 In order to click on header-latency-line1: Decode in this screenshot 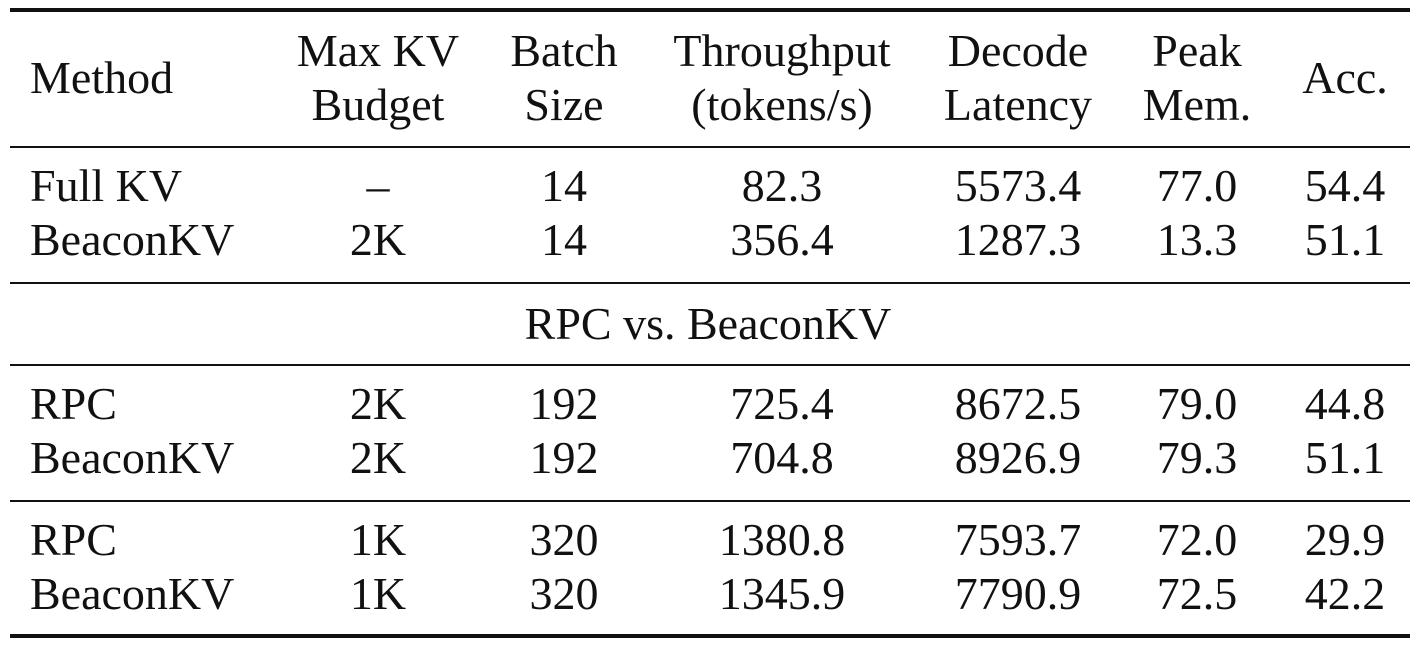, I will do `click(1018, 50)`.